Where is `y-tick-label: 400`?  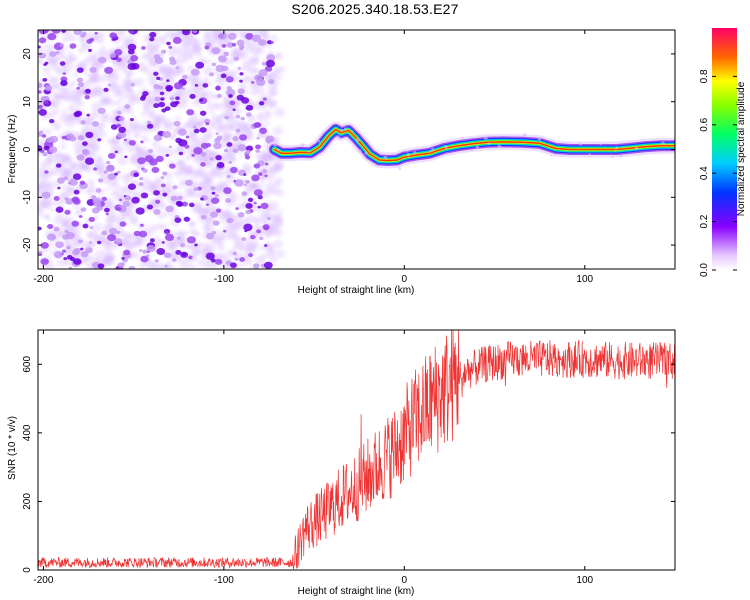
y-tick-label: 400 is located at coordinates (27, 432).